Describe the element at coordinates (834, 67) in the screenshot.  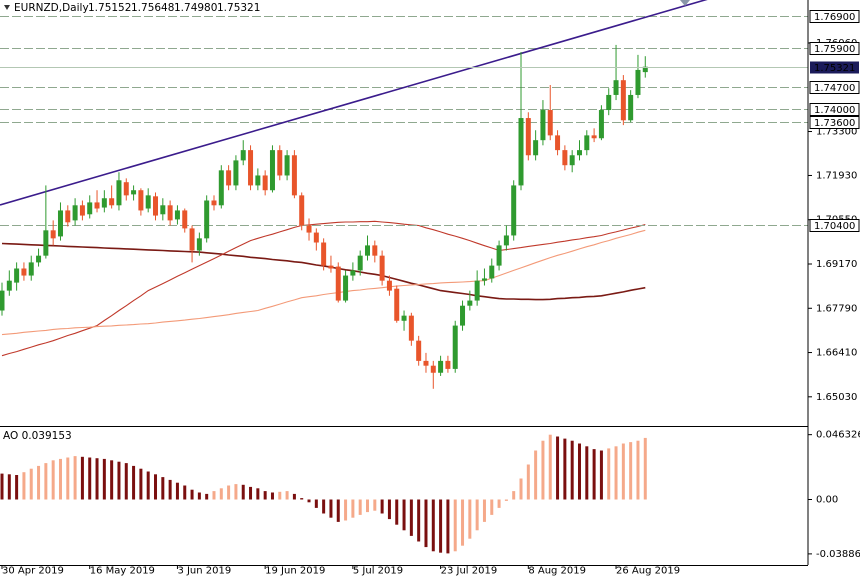
I see `price-box` at that location.